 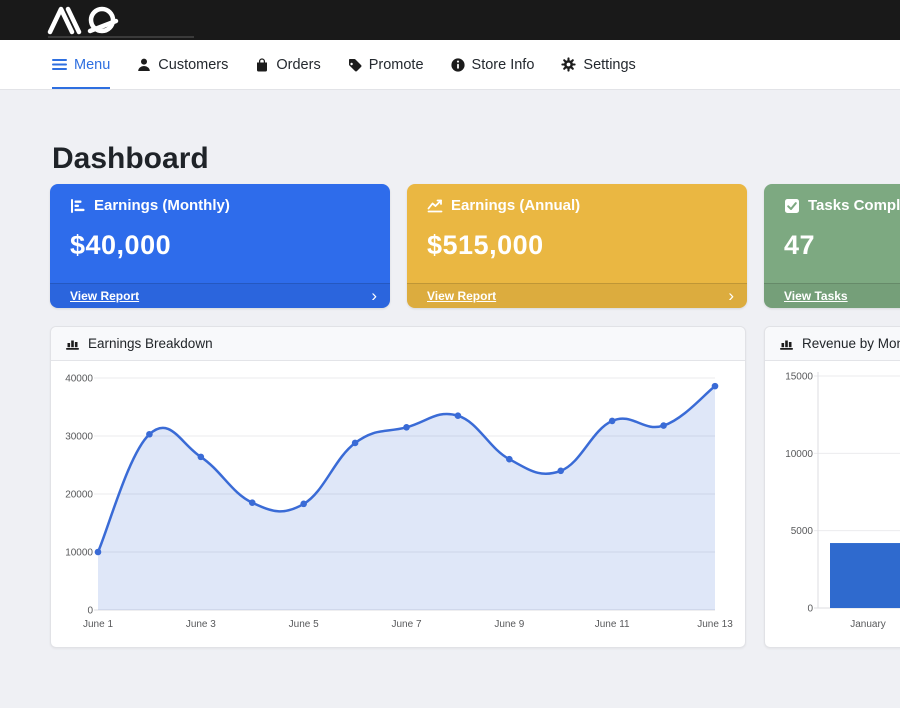 I want to click on svg-text: 40000, so click(x=79, y=379).